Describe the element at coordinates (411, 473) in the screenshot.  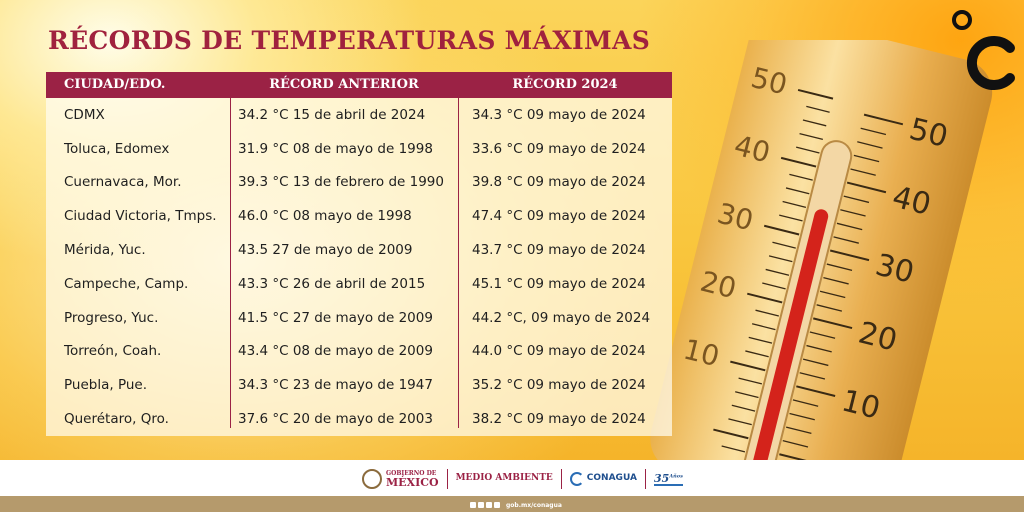
I see `gobierno-small-text: GOBIERNO DE` at that location.